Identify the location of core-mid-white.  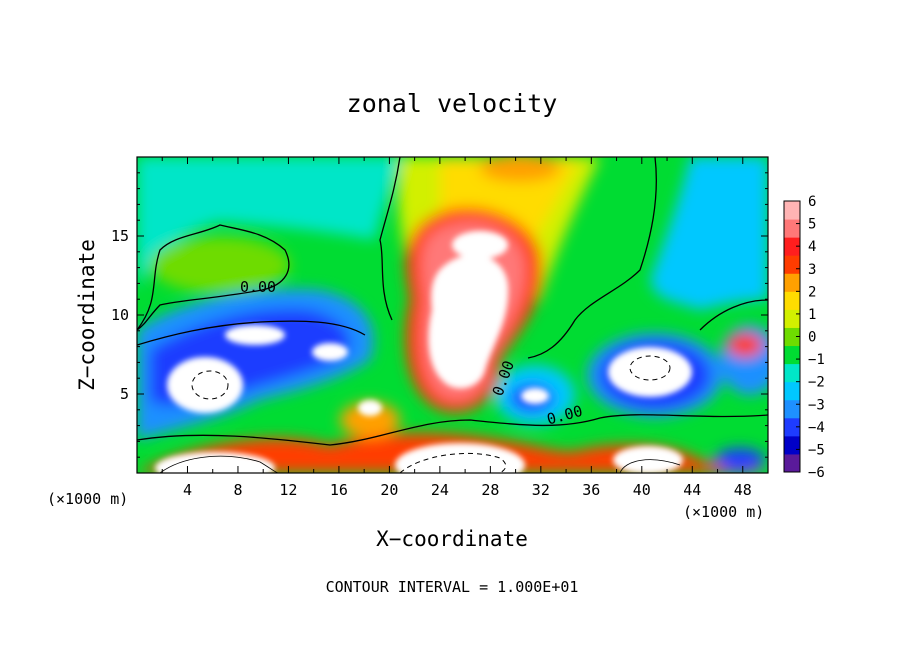
(535, 396).